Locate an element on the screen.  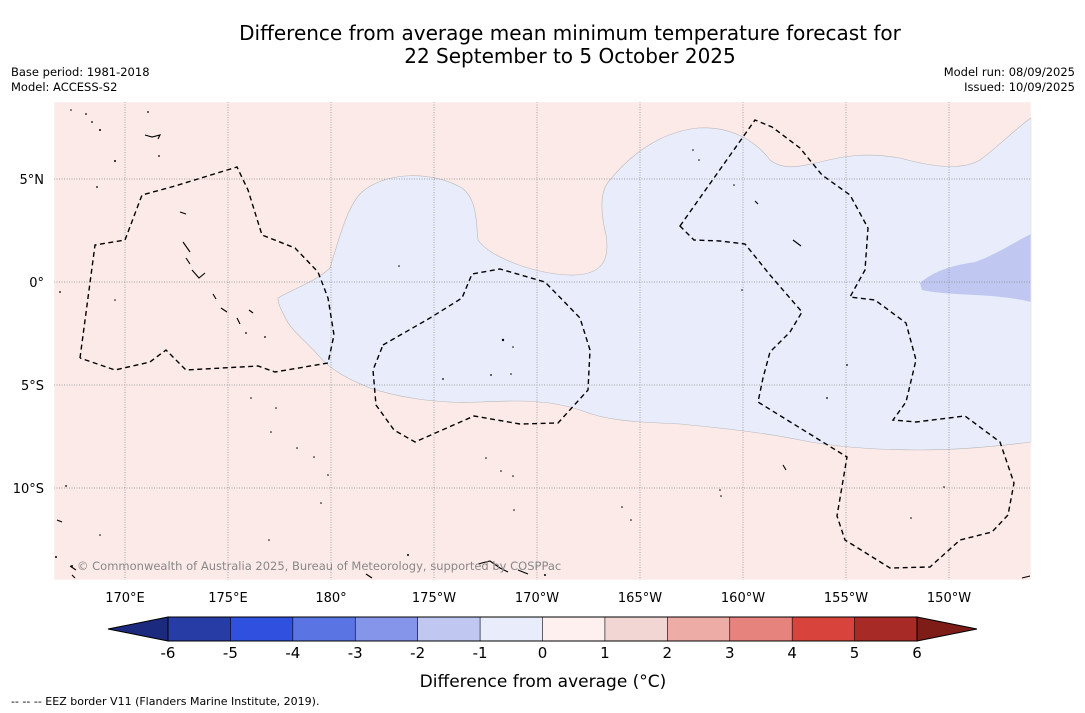
forecast-info-left: Base period: 1981-2018 Model: ACCESS-S2 is located at coordinates (80, 80).